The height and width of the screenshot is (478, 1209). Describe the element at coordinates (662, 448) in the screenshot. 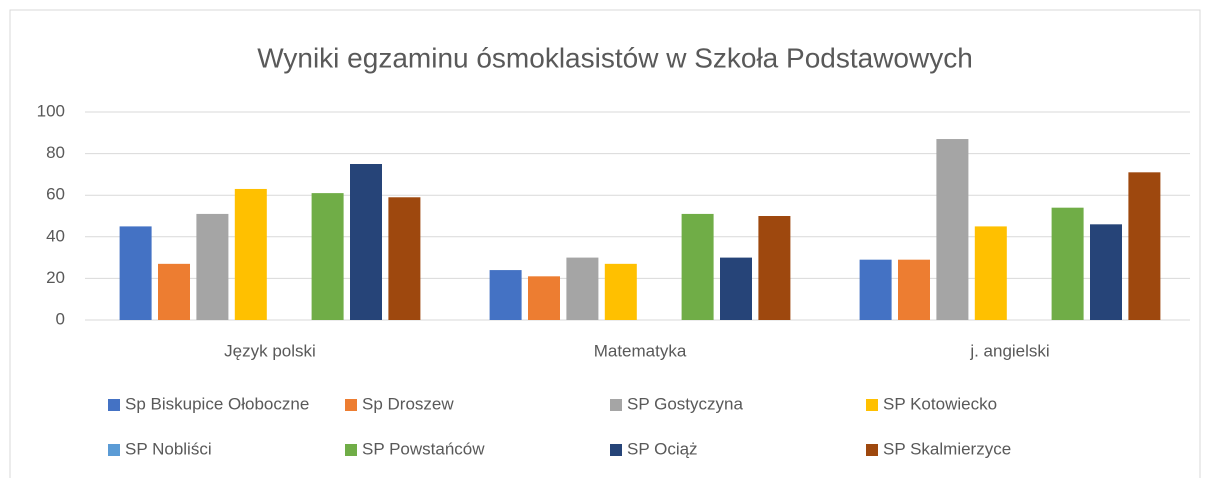

I see `legend-label: SP Ociąż` at that location.